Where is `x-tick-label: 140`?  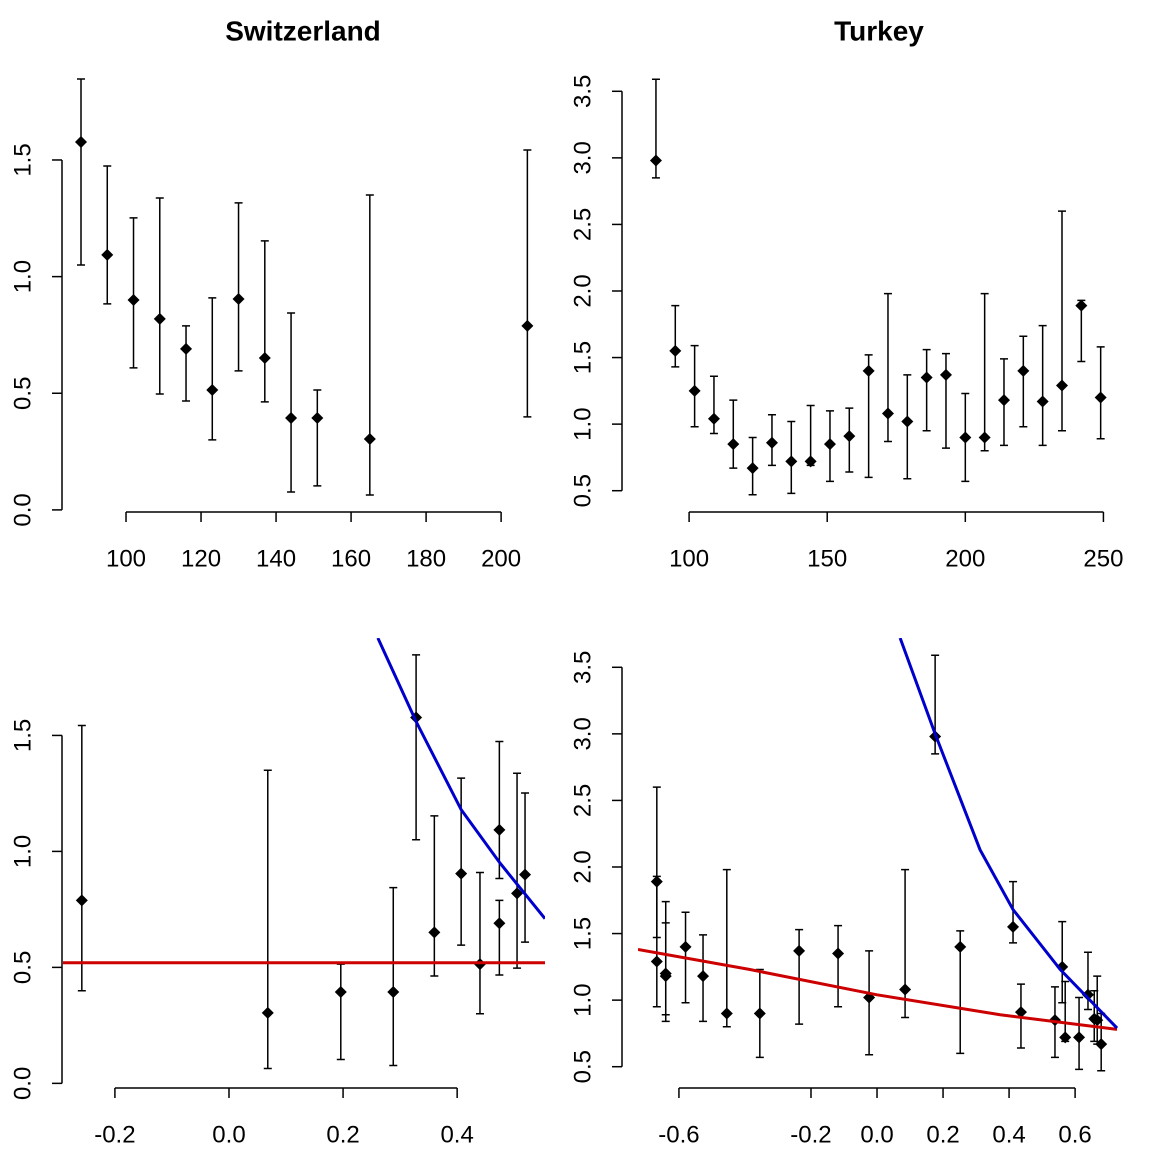 x-tick-label: 140 is located at coordinates (276, 558).